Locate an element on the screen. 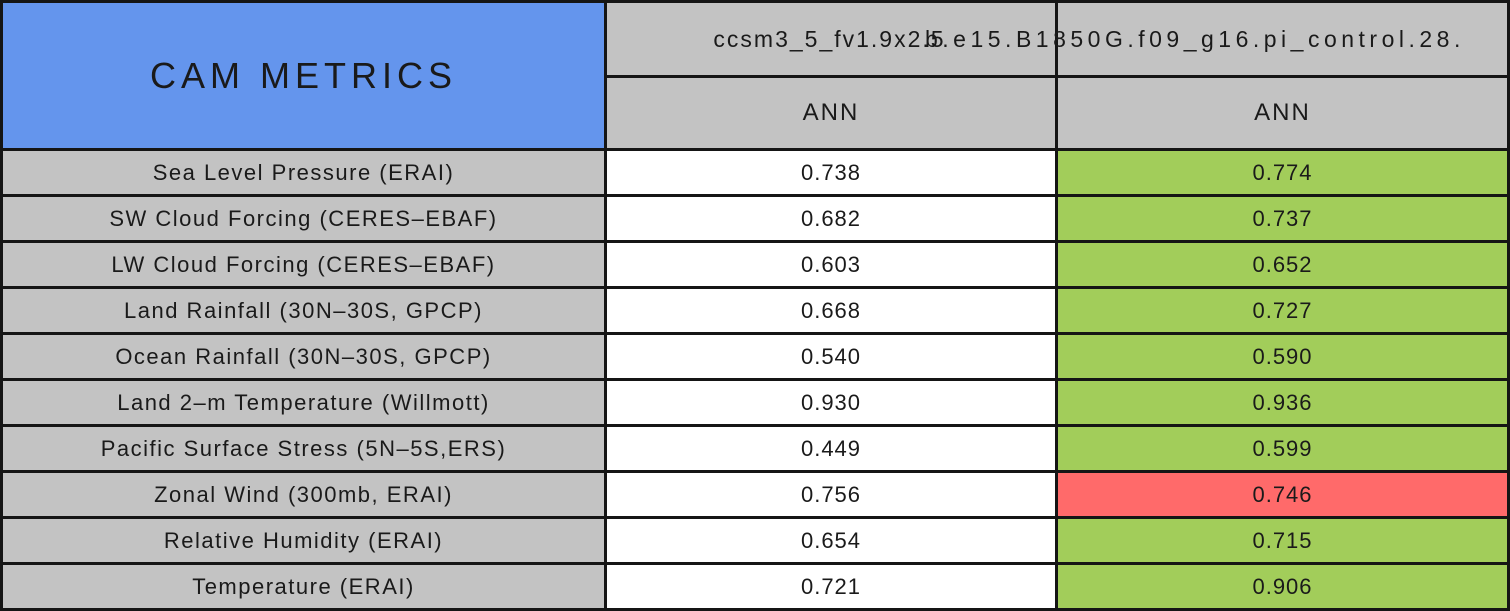 This screenshot has height=611, width=1510. metric-label-cell: Ocean Rainfall (30N–30S, GPCP) is located at coordinates (303, 356).